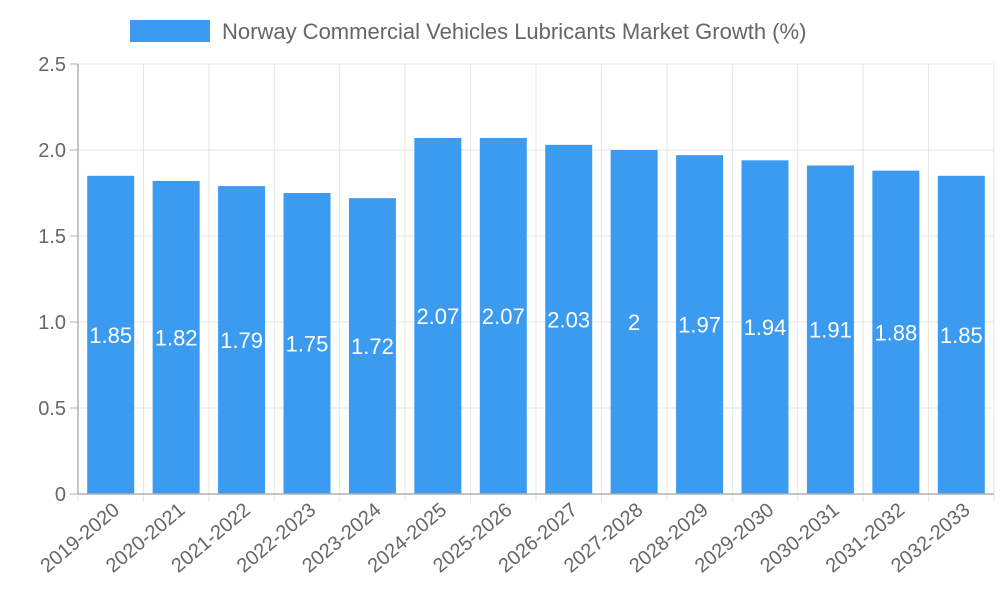 This screenshot has width=1000, height=600. I want to click on data-label: 1.97, so click(699, 325).